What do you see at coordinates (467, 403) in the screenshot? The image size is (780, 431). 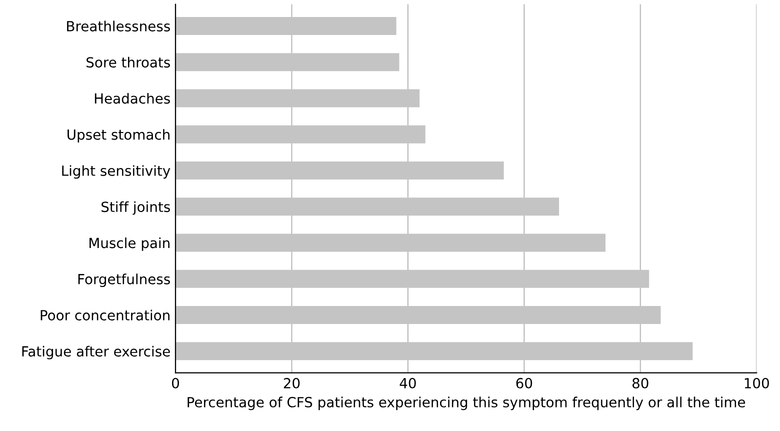 I see `x-axis-title: Percentage of CFS patients experiencing this symptom frequently or all the time` at bounding box center [467, 403].